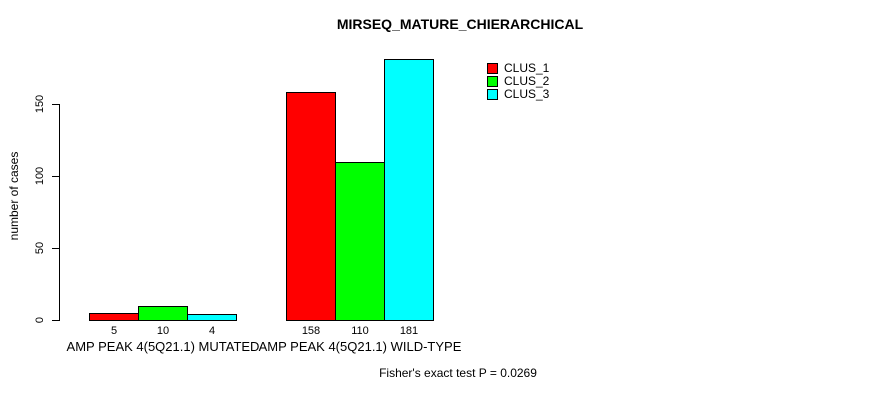 This screenshot has height=400, width=890. Describe the element at coordinates (40, 104) in the screenshot. I see `y-axis-tick-label: 150` at that location.